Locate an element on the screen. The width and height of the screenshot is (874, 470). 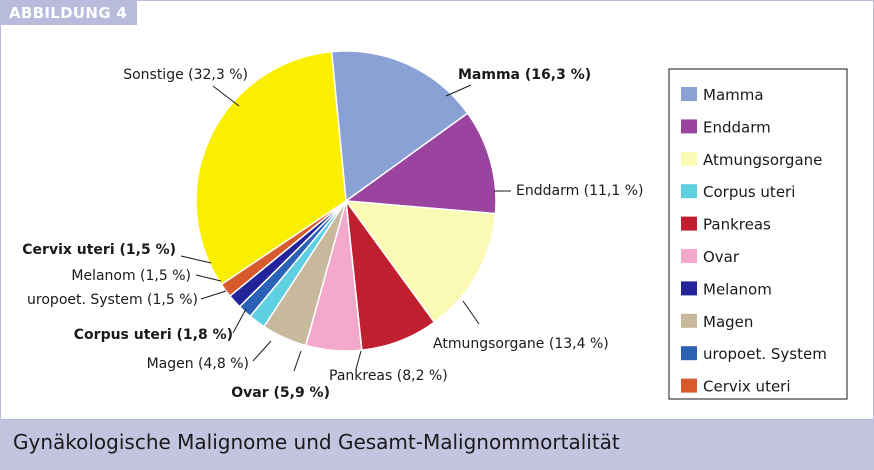
legend-label-uropoet-system: uropoet. System is located at coordinates (765, 354).